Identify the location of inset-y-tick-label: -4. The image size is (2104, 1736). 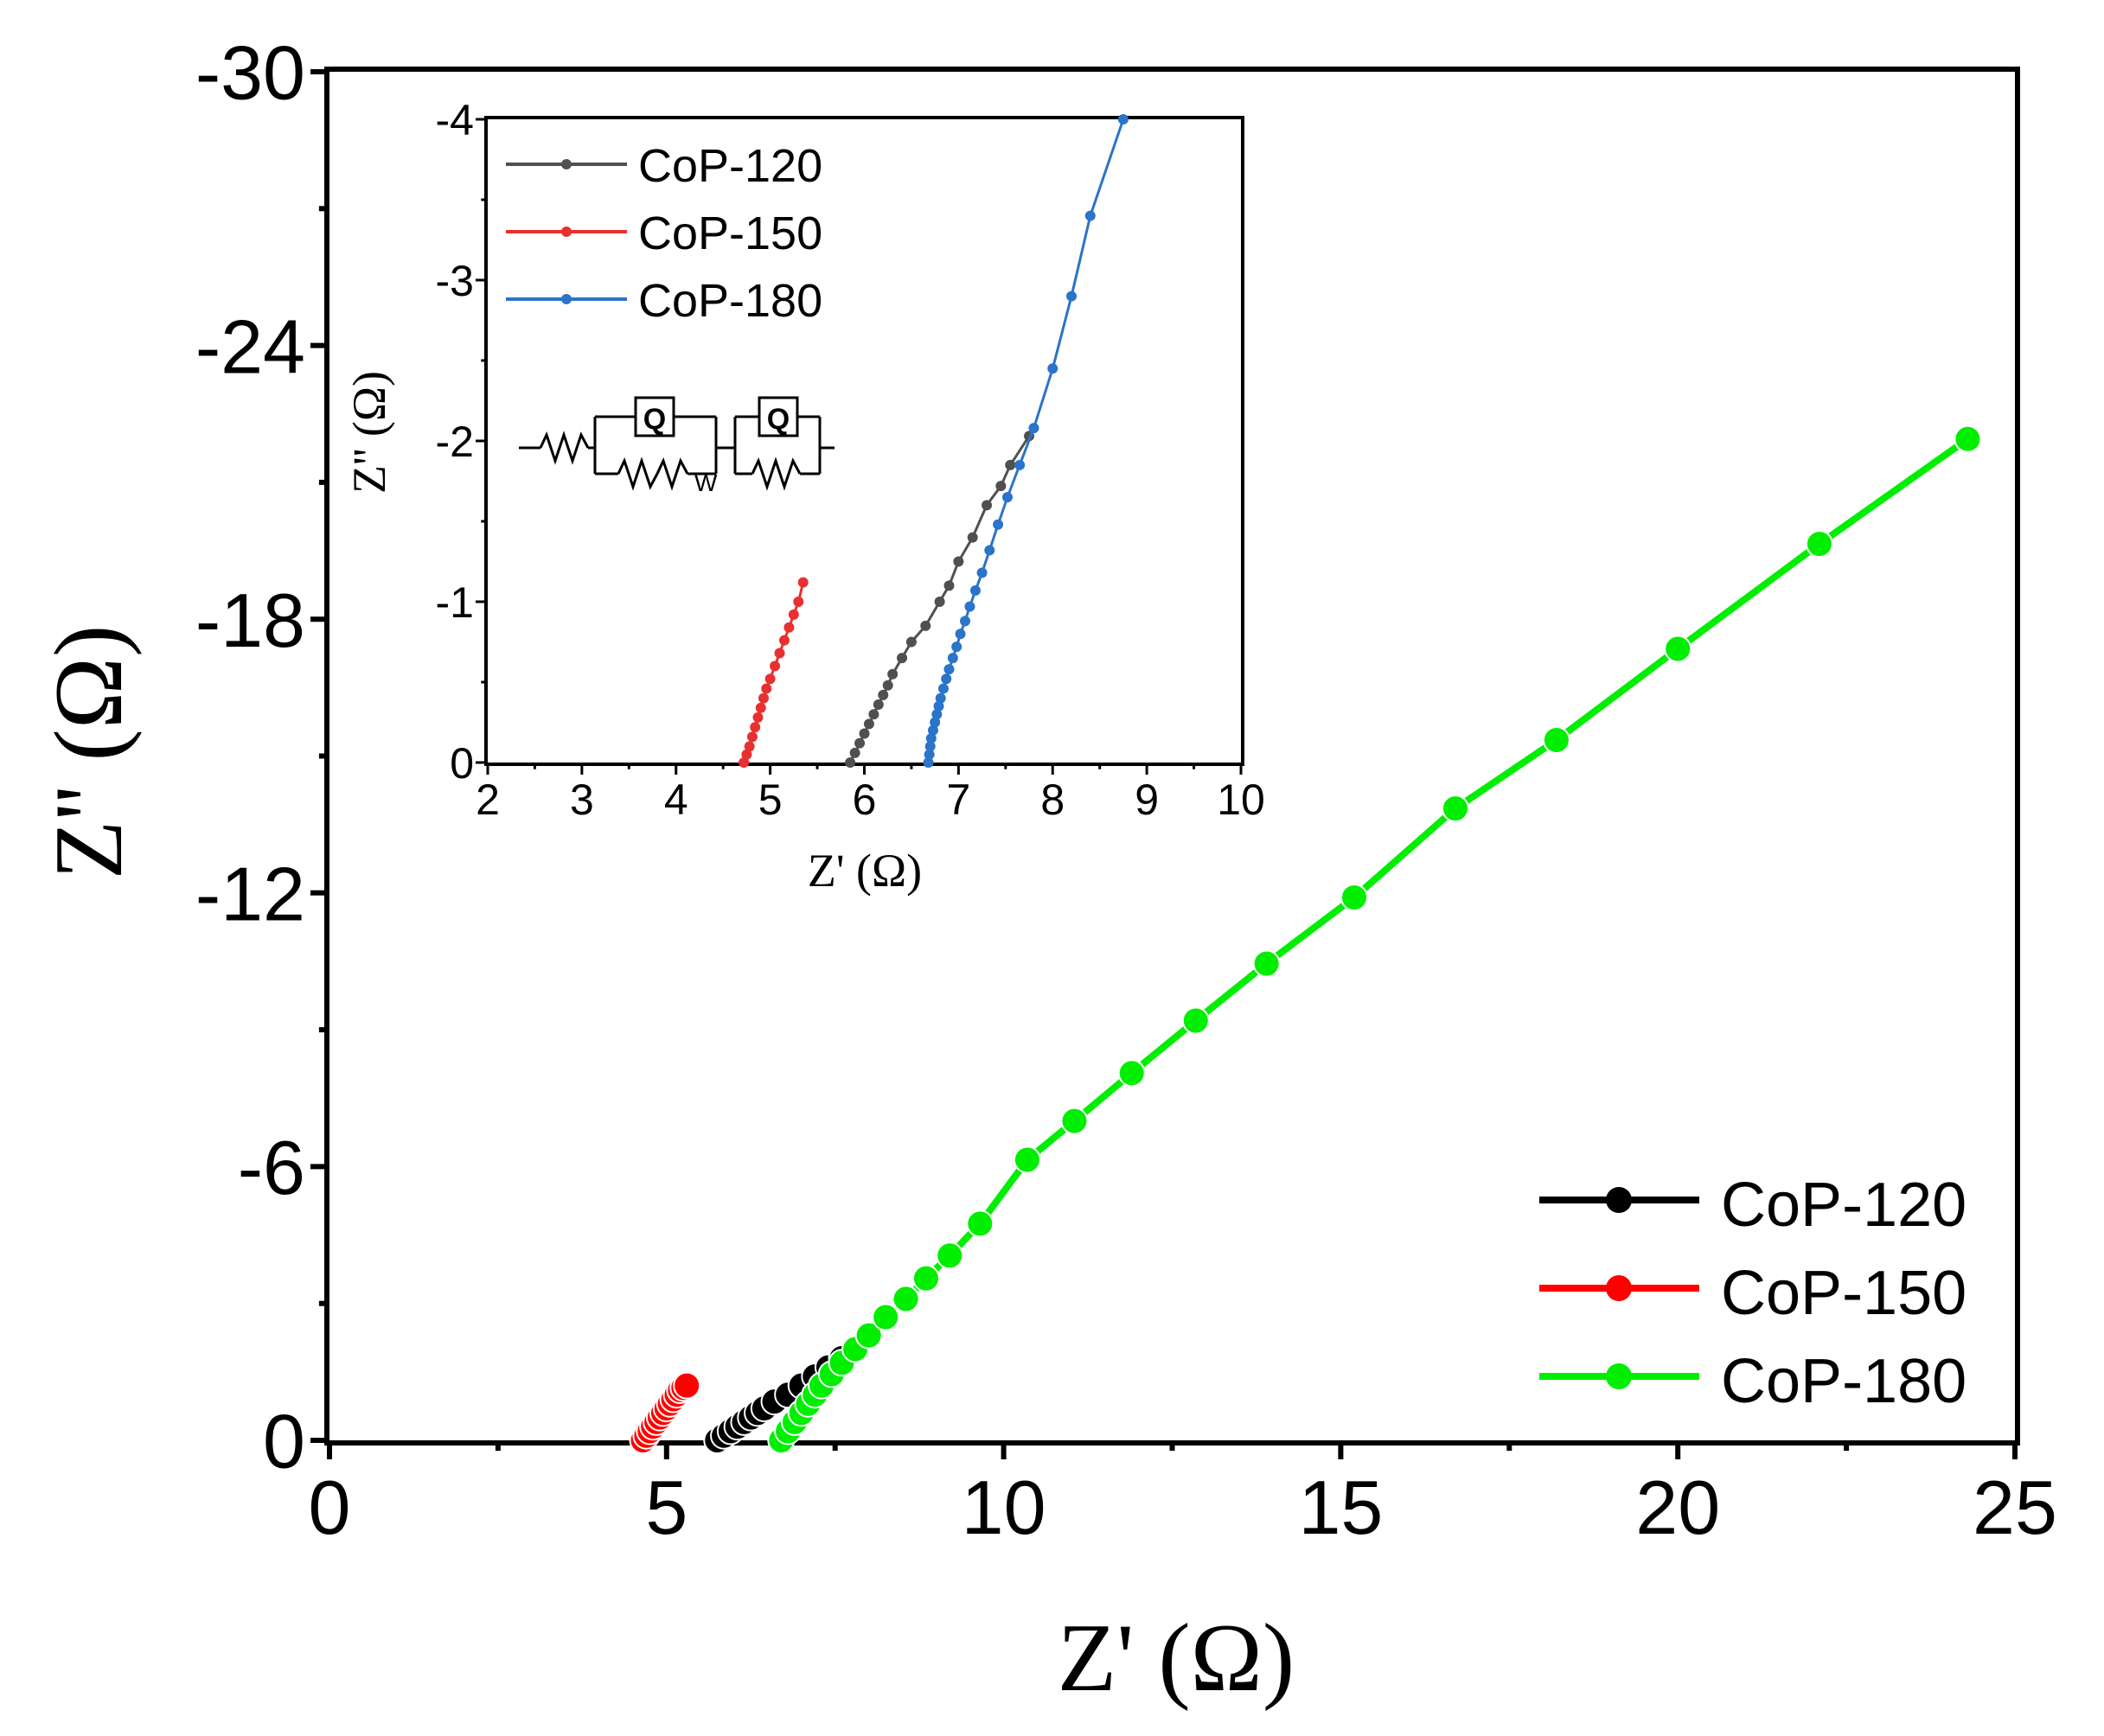
(455, 120).